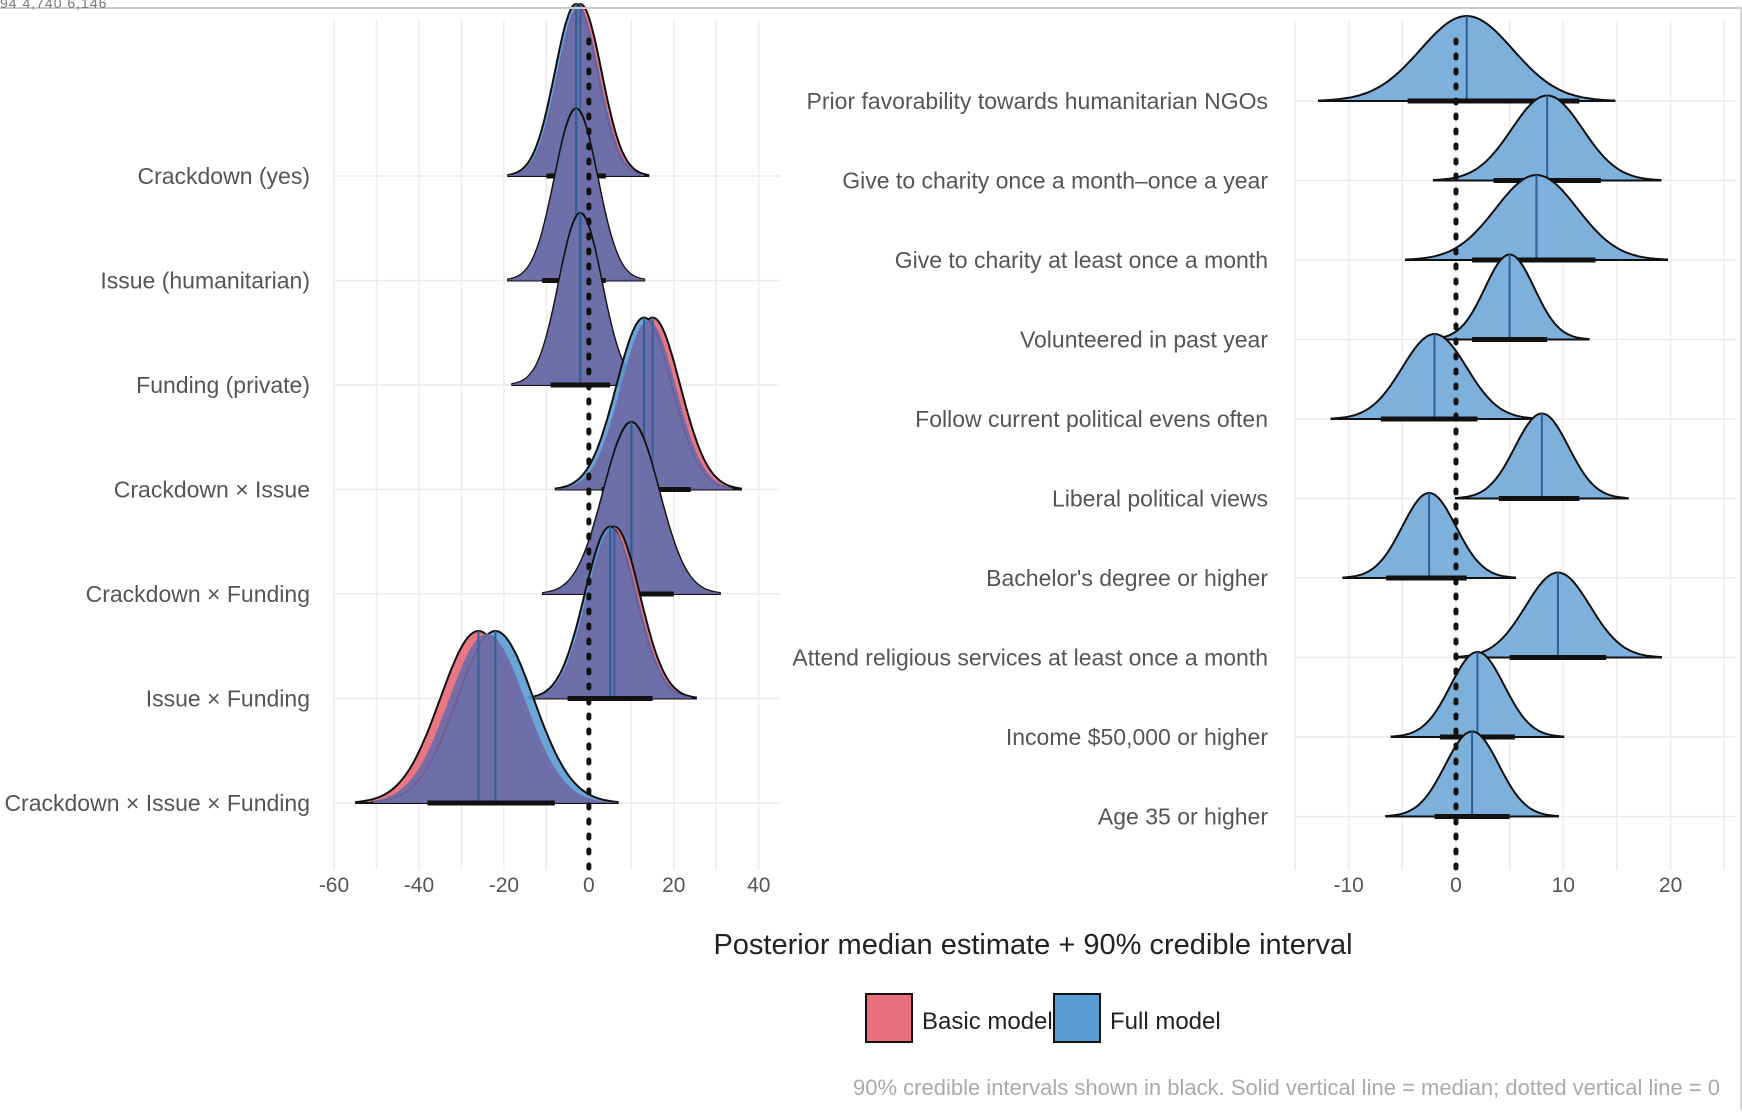  Describe the element at coordinates (504, 885) in the screenshot. I see `x-tick-label: -20` at that location.